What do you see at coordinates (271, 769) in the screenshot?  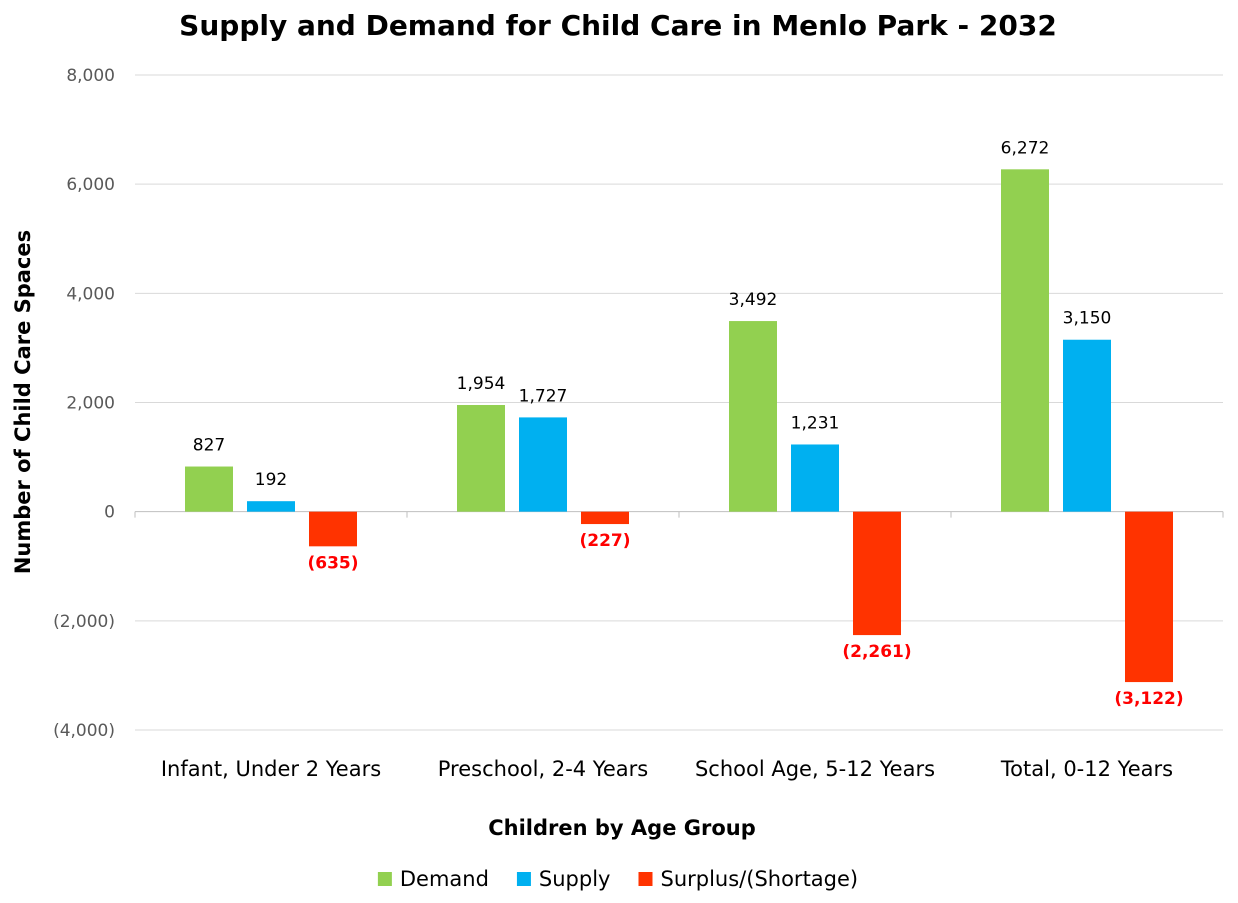 I see `category-label: Infant, Under 2 Years` at bounding box center [271, 769].